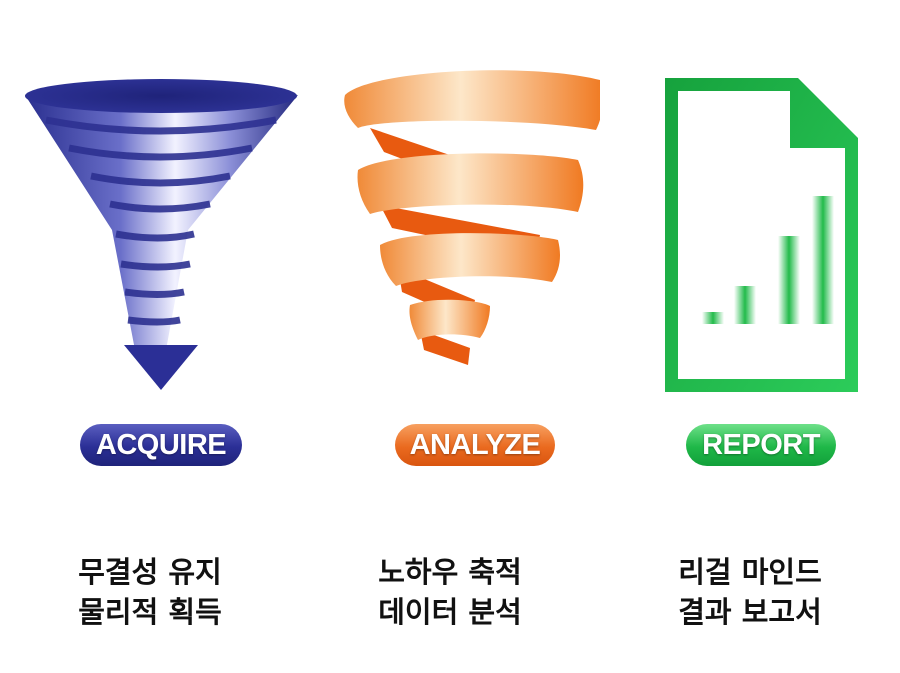 Image resolution: width=900 pixels, height=673 pixels. What do you see at coordinates (761, 235) in the screenshot?
I see `report-chart-document-icon` at bounding box center [761, 235].